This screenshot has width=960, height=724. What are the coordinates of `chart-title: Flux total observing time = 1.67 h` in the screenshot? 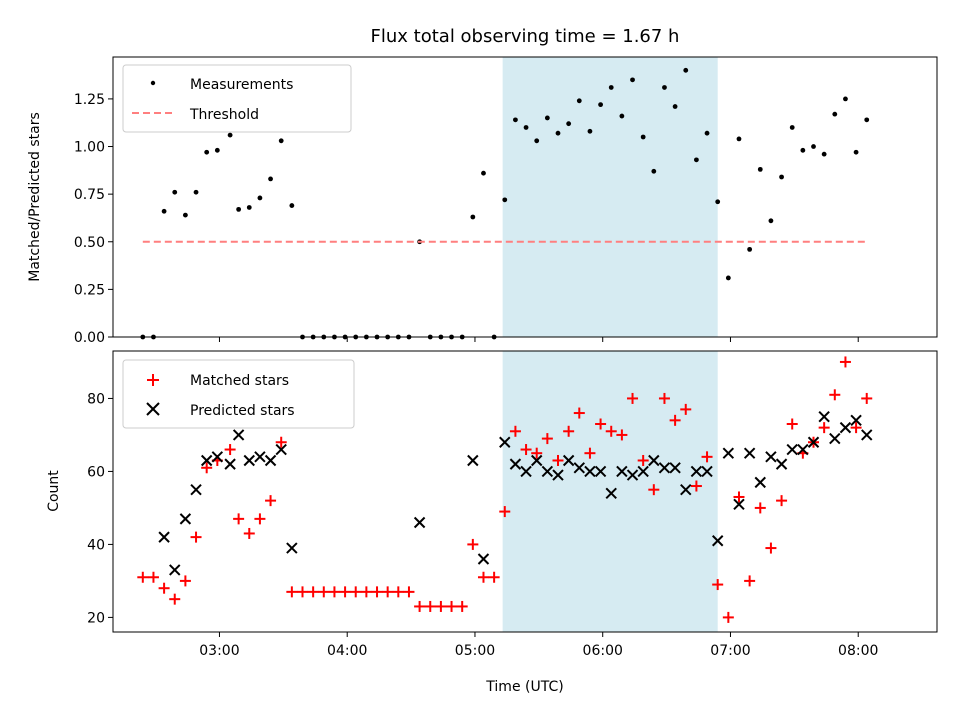 It's located at (525, 36).